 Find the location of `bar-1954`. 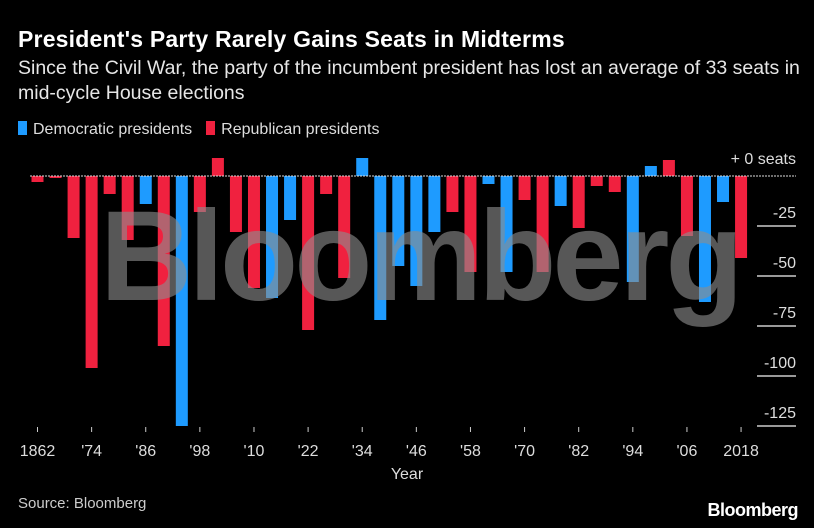

bar-1954 is located at coordinates (452, 194).